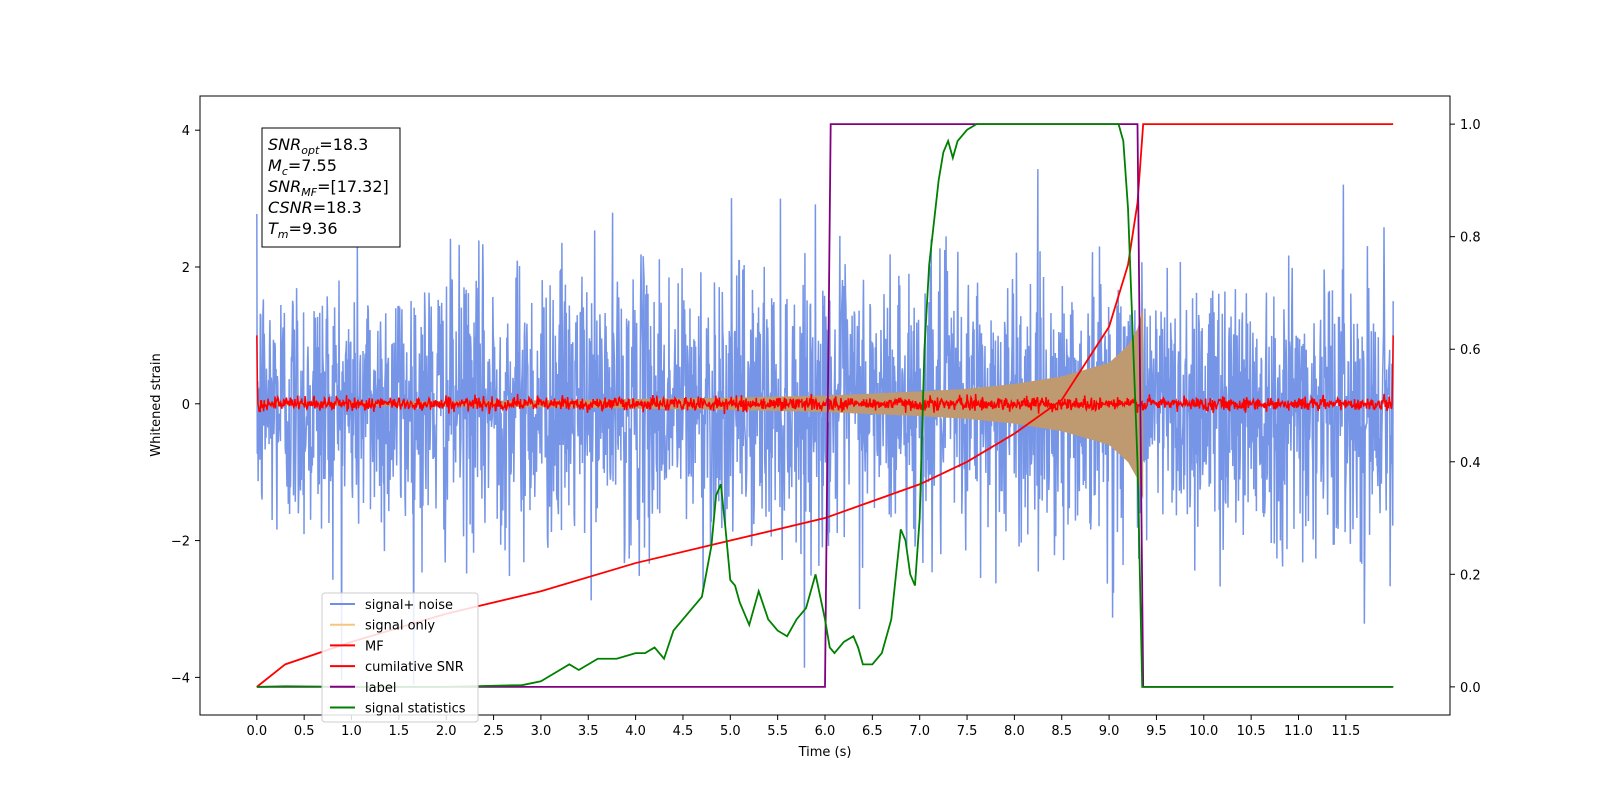 Image resolution: width=1600 pixels, height=804 pixels. What do you see at coordinates (1465, 407) in the screenshot?
I see `y2-axis-ticks: 0.0 0.2 0.4 0.6 0.8 1.0` at bounding box center [1465, 407].